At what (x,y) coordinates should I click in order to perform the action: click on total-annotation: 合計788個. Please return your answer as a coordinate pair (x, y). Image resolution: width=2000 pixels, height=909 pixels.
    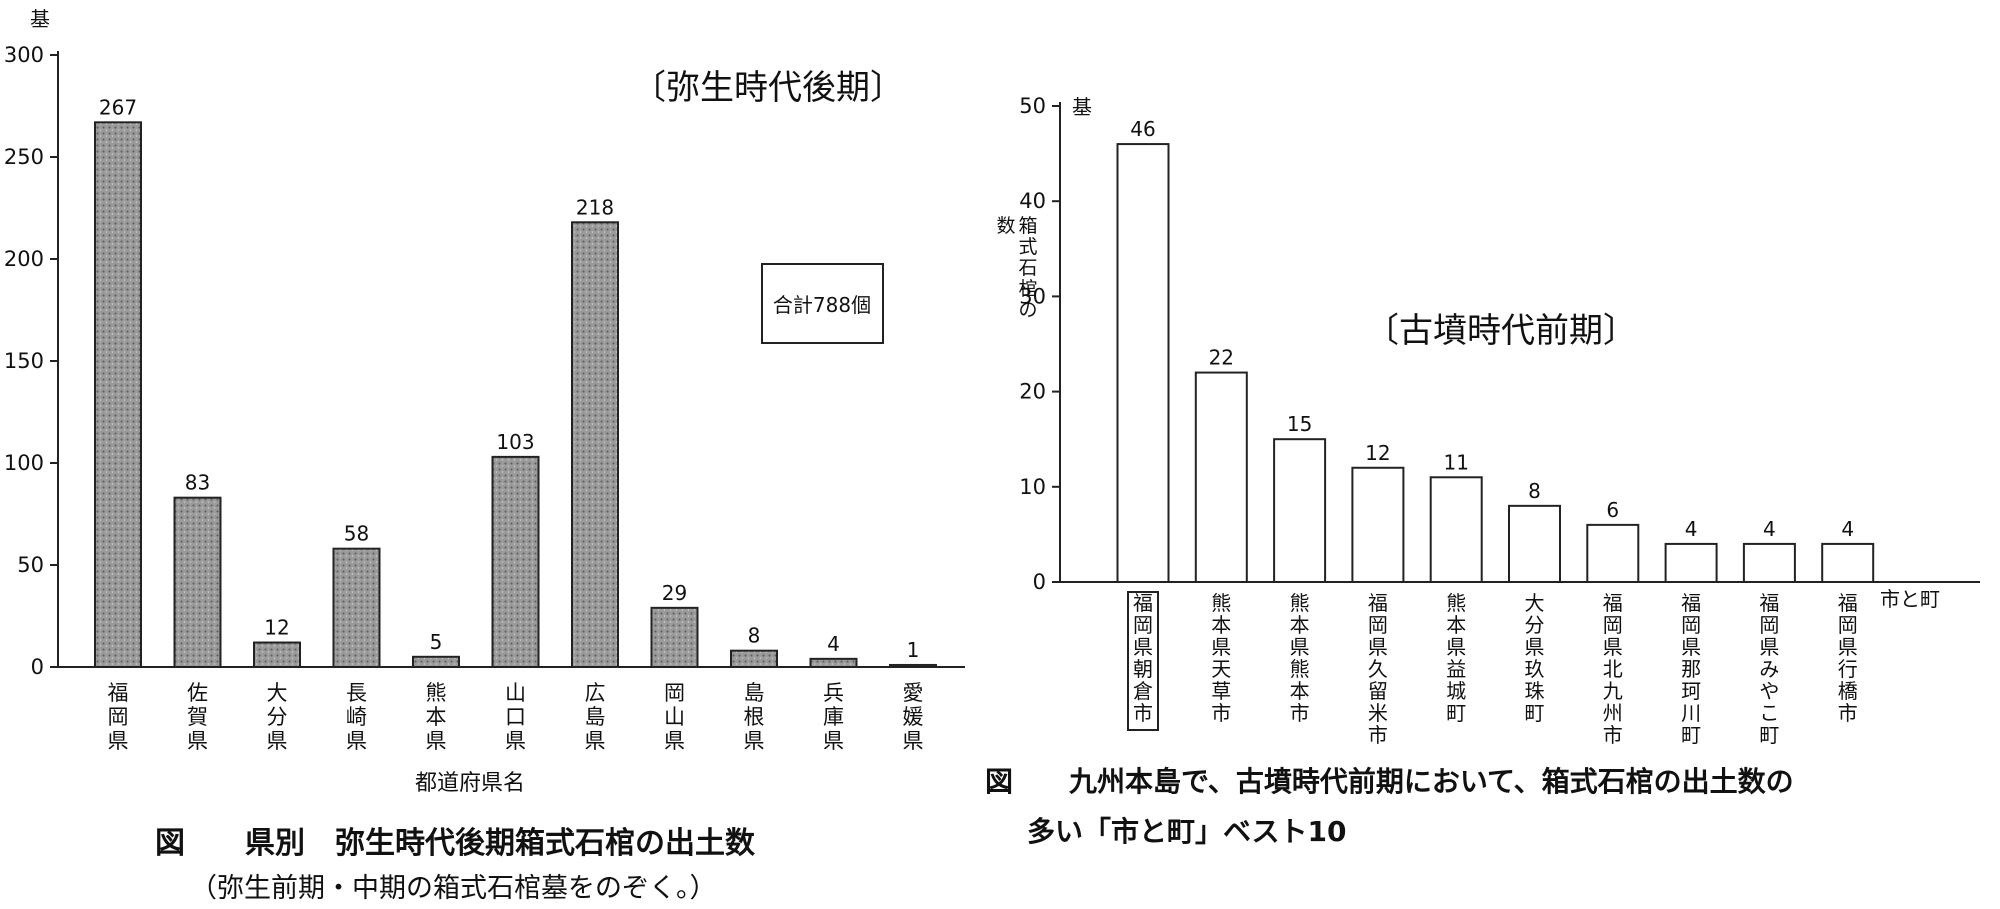
    Looking at the image, I should click on (822, 305).